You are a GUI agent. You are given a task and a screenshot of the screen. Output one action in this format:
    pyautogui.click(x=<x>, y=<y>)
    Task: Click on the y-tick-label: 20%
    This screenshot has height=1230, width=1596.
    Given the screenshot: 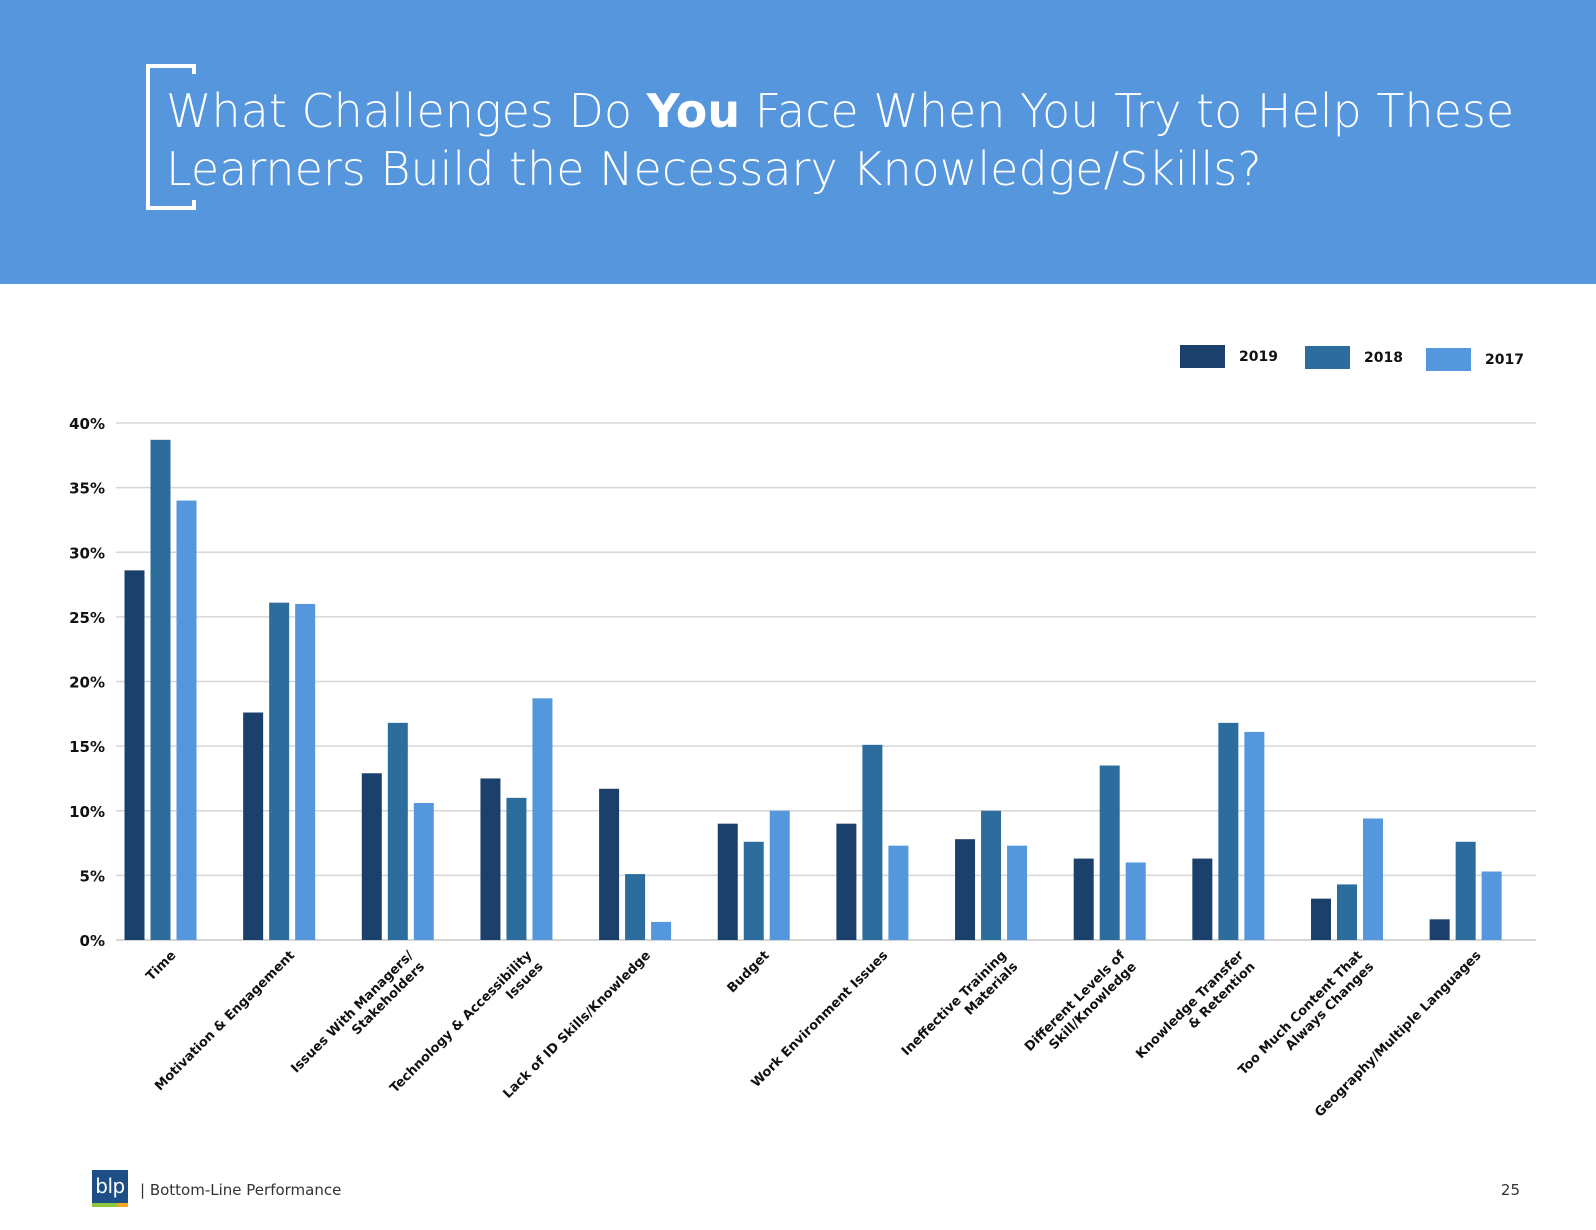 What is the action you would take?
    pyautogui.click(x=87, y=683)
    